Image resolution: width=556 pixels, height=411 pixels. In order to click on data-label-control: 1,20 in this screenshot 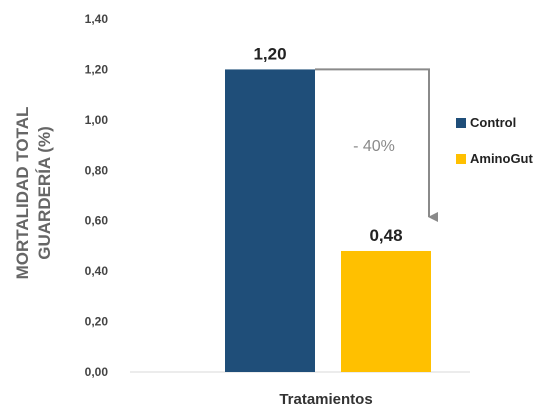, I will do `click(269, 53)`.